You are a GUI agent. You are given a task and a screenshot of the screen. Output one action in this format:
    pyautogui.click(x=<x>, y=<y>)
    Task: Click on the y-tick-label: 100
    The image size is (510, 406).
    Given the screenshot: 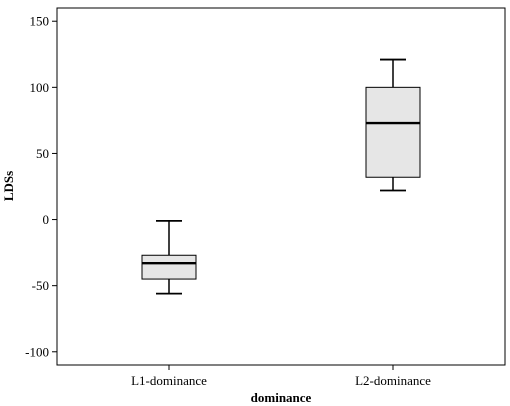 What is the action you would take?
    pyautogui.click(x=40, y=87)
    